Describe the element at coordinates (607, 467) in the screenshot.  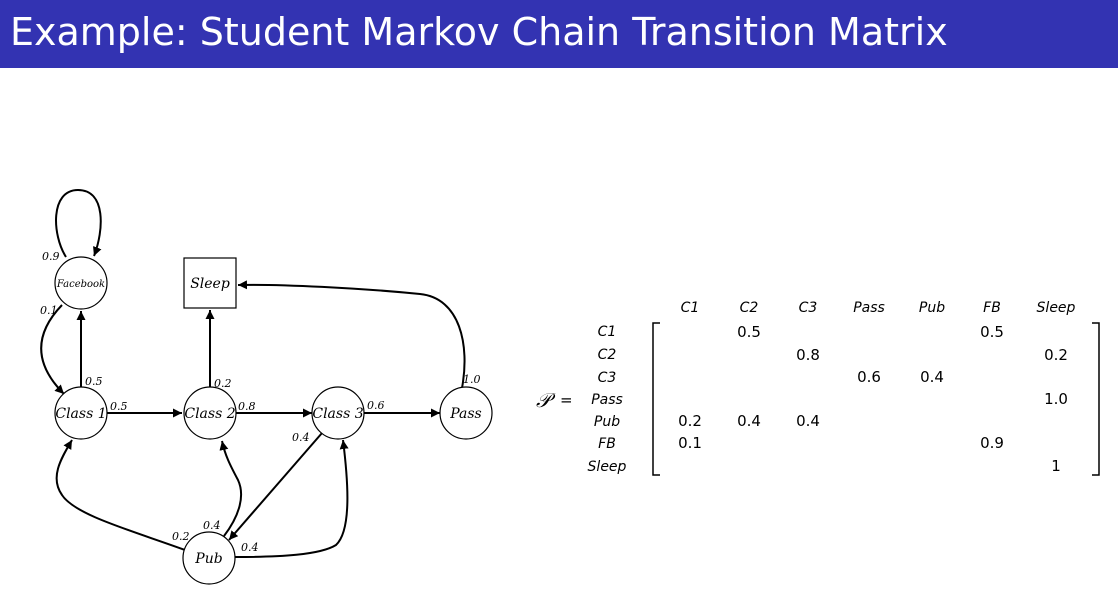
I see `matrix-row-label: Sleep` at that location.